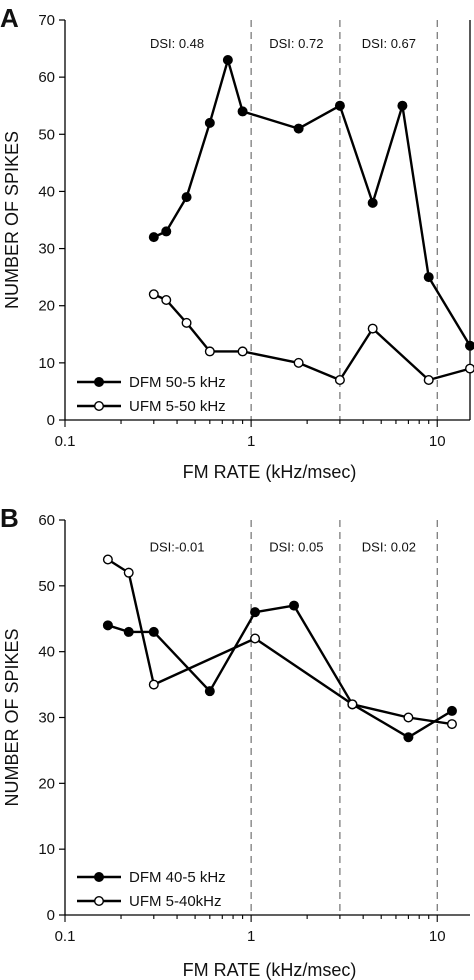 The image size is (474, 980). I want to click on dsi-label-b-1: DSI: 0.05, so click(296, 546).